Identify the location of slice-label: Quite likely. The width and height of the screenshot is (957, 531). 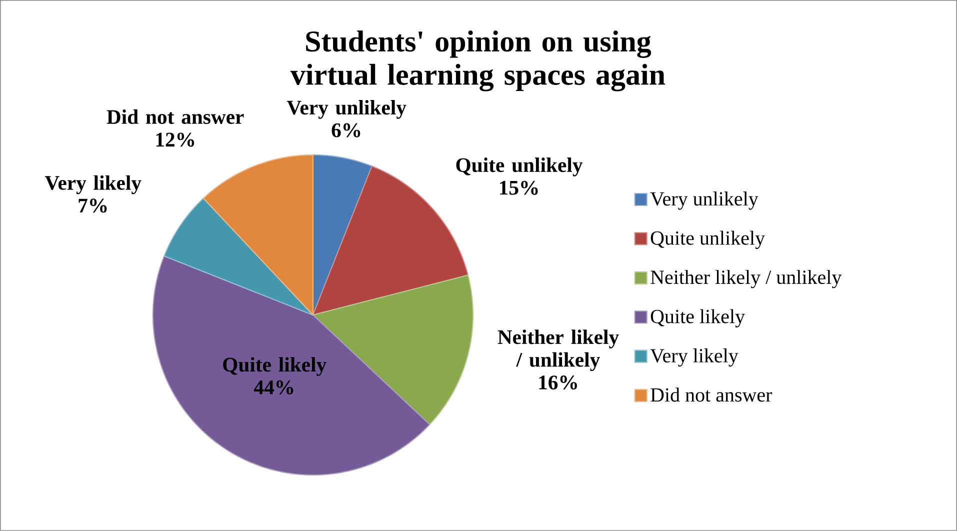
(274, 366).